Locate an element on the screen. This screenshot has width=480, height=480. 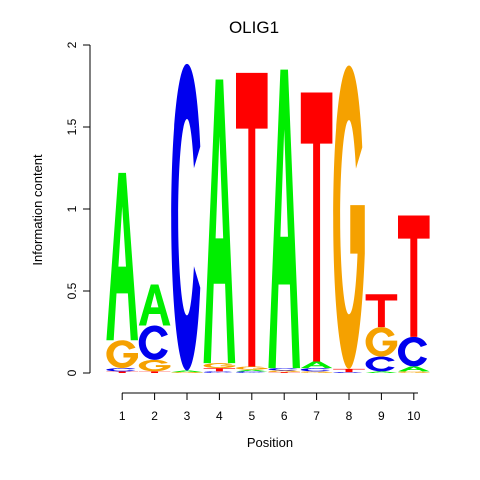
y-axis-ticks: 0 0.5 1 1.5 2 is located at coordinates (77, 208).